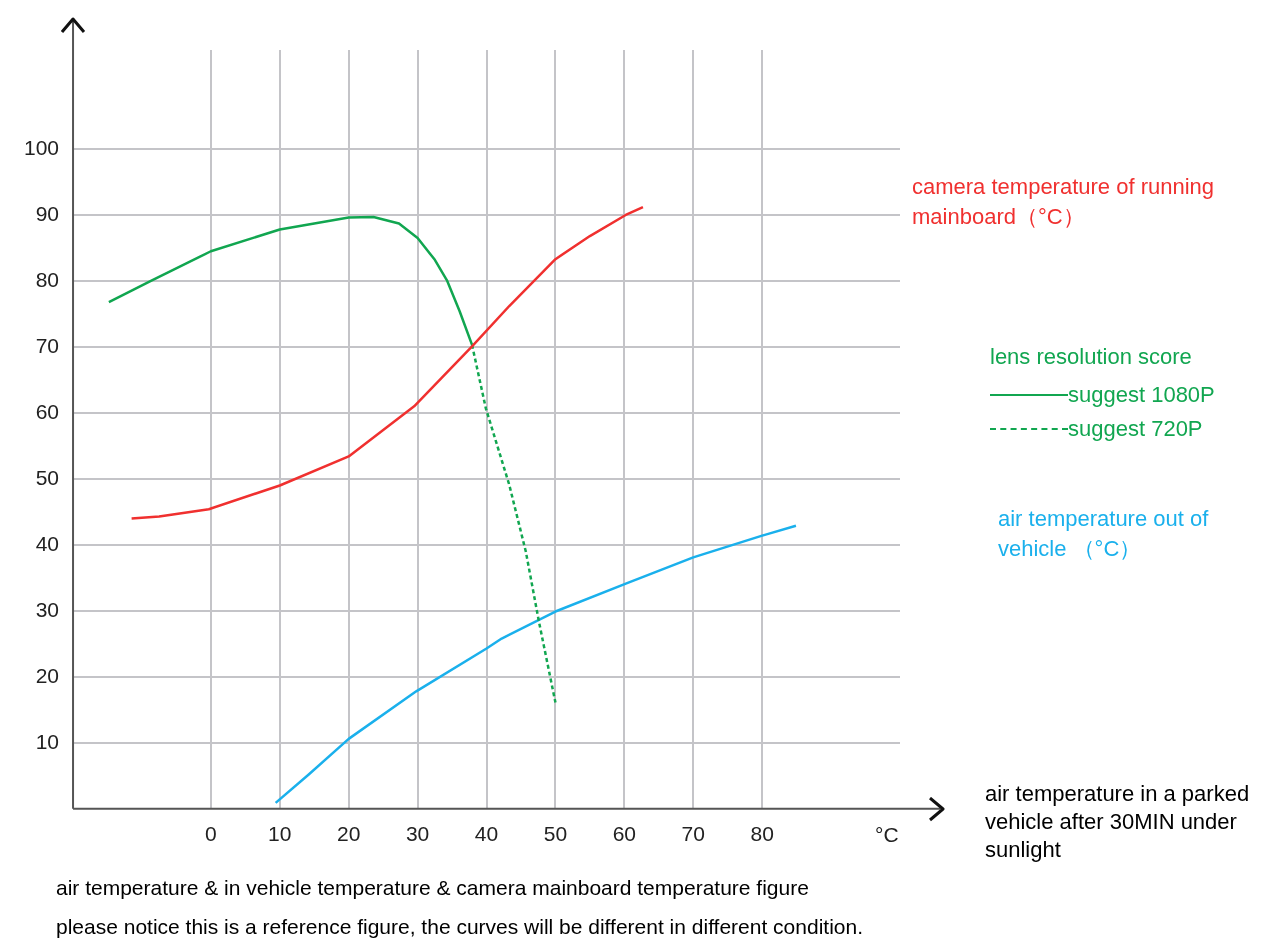 The image size is (1287, 951). Describe the element at coordinates (41, 147) in the screenshot. I see `y-tick-label: 100` at that location.